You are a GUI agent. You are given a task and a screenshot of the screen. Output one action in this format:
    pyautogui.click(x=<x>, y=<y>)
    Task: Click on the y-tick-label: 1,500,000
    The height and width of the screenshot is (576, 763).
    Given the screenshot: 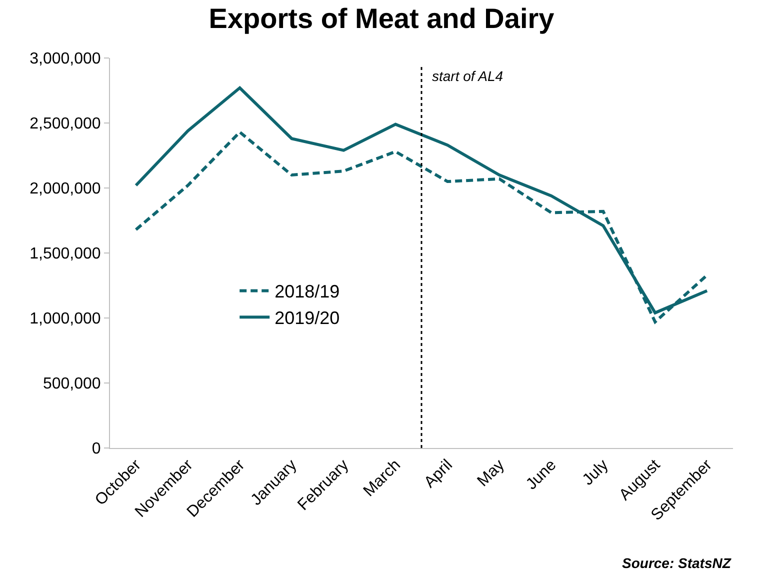 What is the action you would take?
    pyautogui.click(x=65, y=254)
    